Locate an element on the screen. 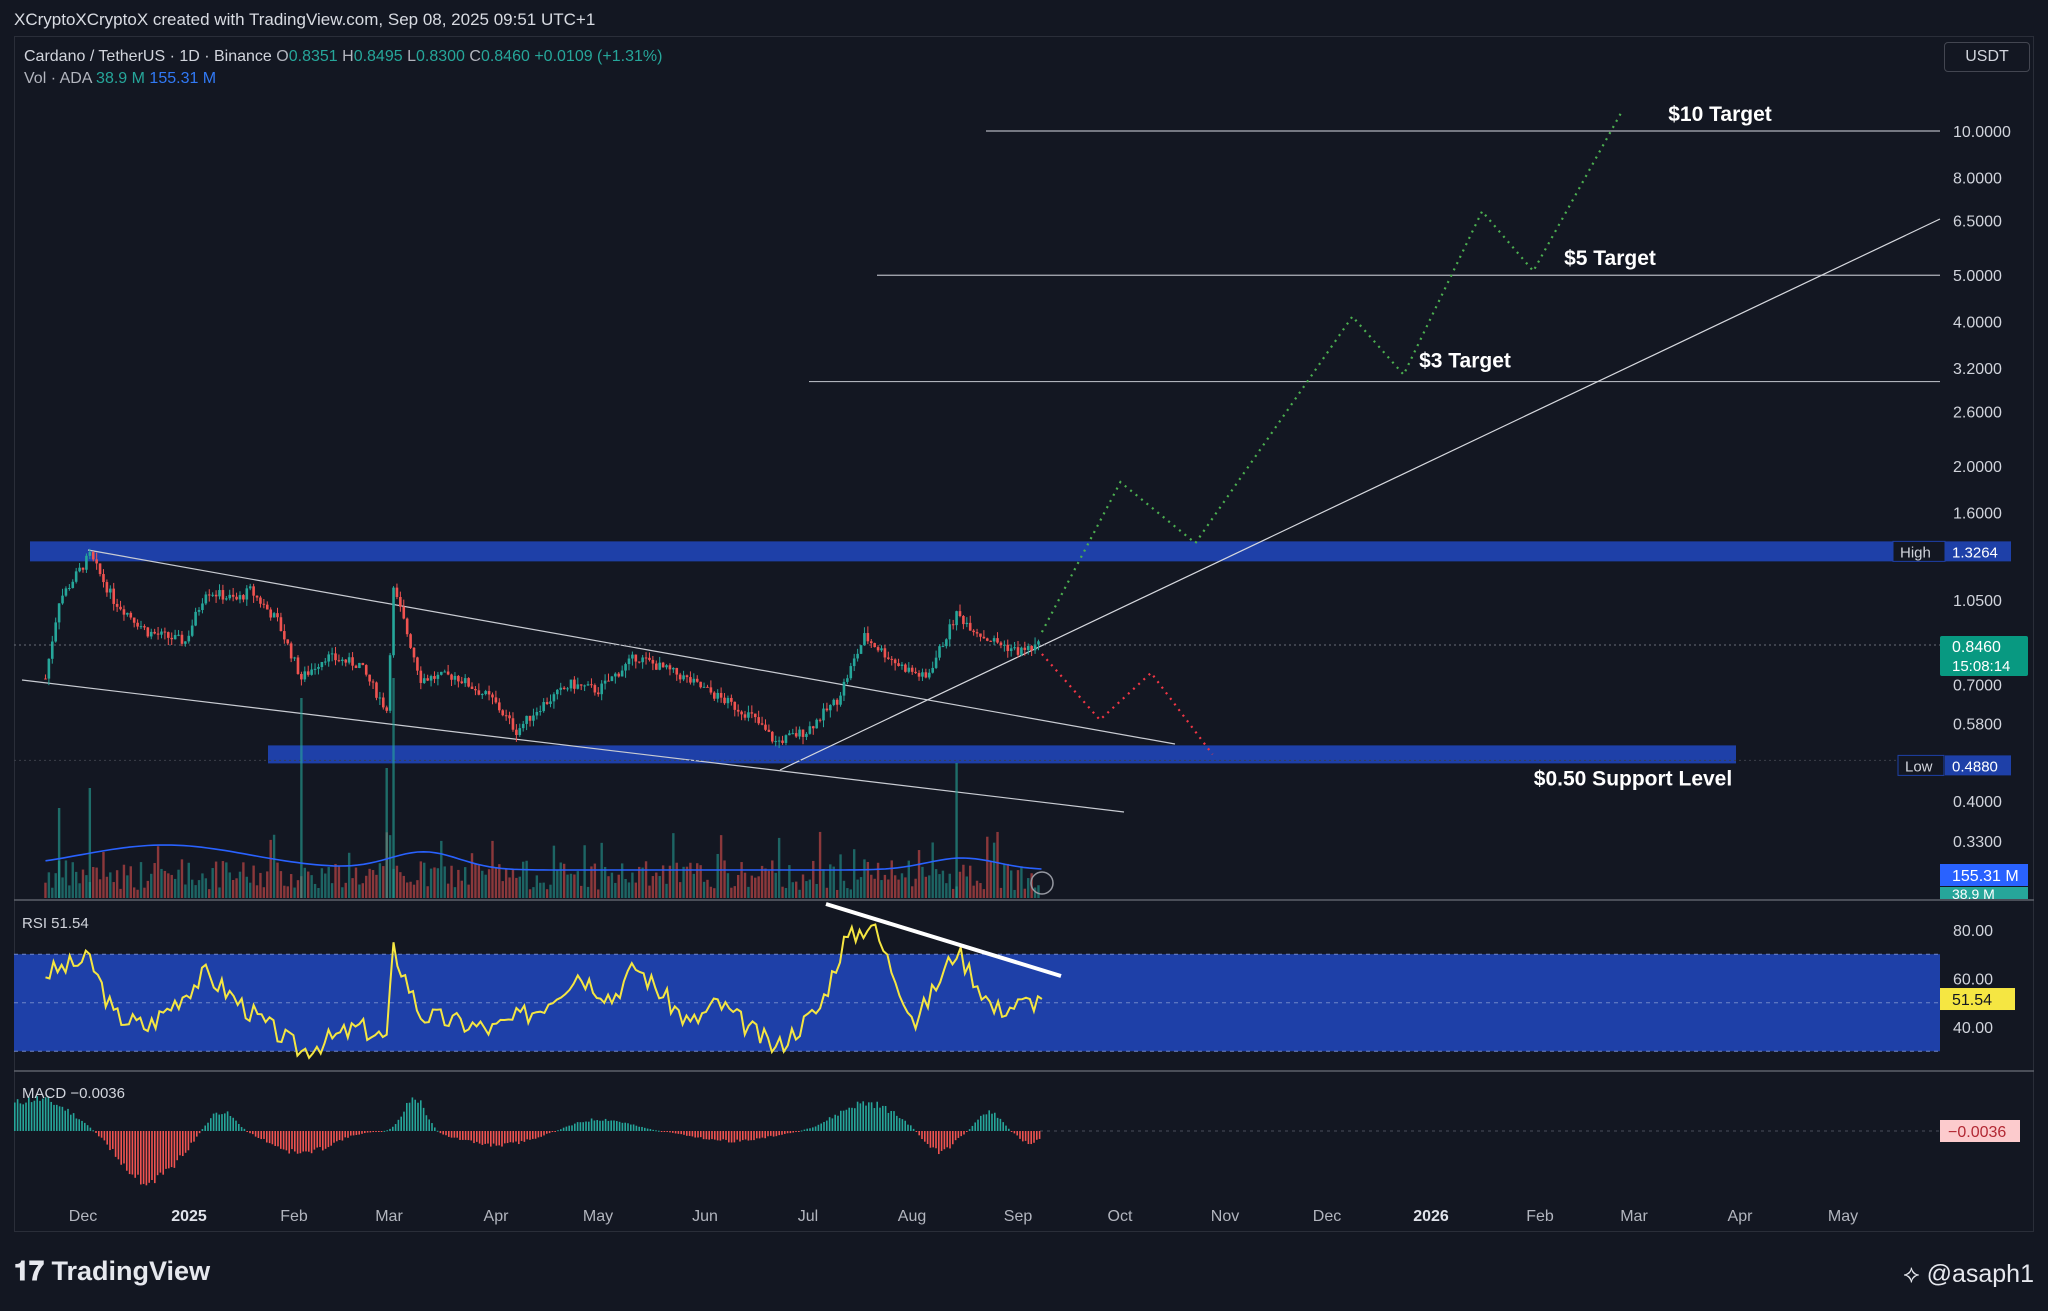  symbol-title: Cardano / TetherUS · 1D · Binance is located at coordinates (148, 56).